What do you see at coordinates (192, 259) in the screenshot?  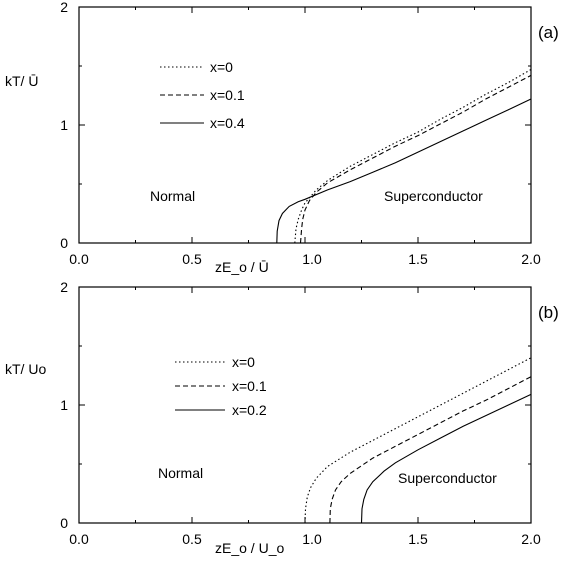 I see `panel-a-x-tick-label: 0.5` at bounding box center [192, 259].